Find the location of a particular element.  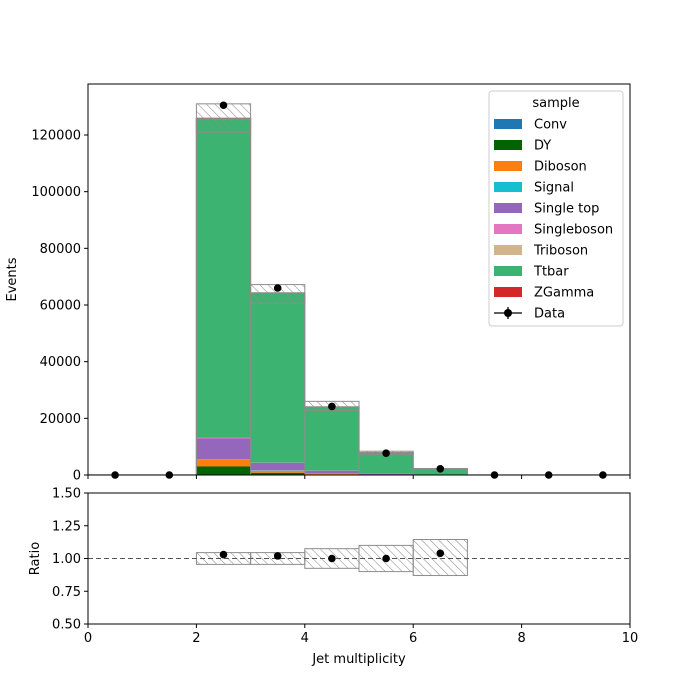

legend-label-singleboson: Singleboson is located at coordinates (573, 230).